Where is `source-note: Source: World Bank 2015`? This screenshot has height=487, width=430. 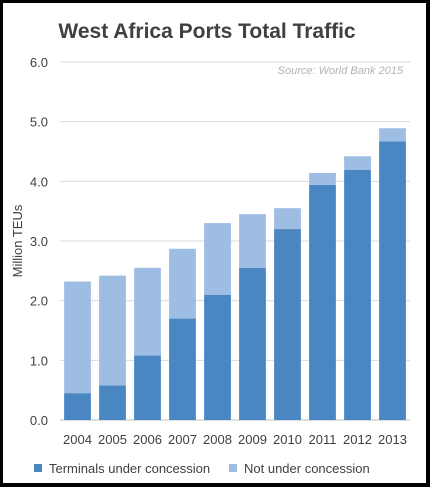 source-note: Source: World Bank 2015 is located at coordinates (341, 71).